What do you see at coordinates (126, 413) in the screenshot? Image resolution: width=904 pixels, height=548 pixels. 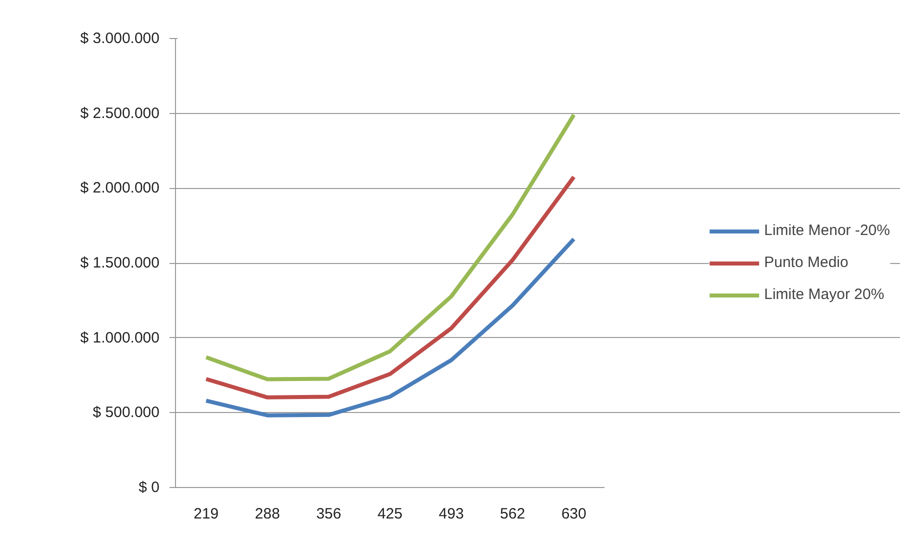 I see `y-tick-label: $ 500.000` at bounding box center [126, 413].